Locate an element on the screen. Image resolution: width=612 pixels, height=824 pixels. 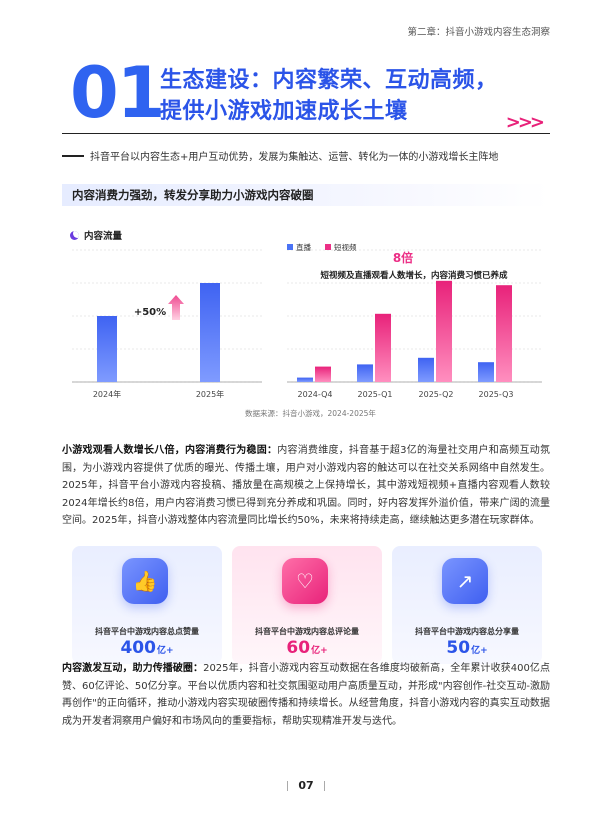
subtitle-dash is located at coordinates (73, 155).